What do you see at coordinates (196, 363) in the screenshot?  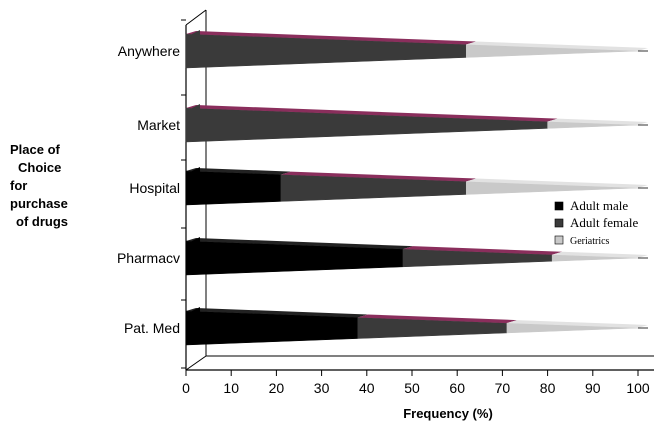 I see `floor-left-edge` at bounding box center [196, 363].